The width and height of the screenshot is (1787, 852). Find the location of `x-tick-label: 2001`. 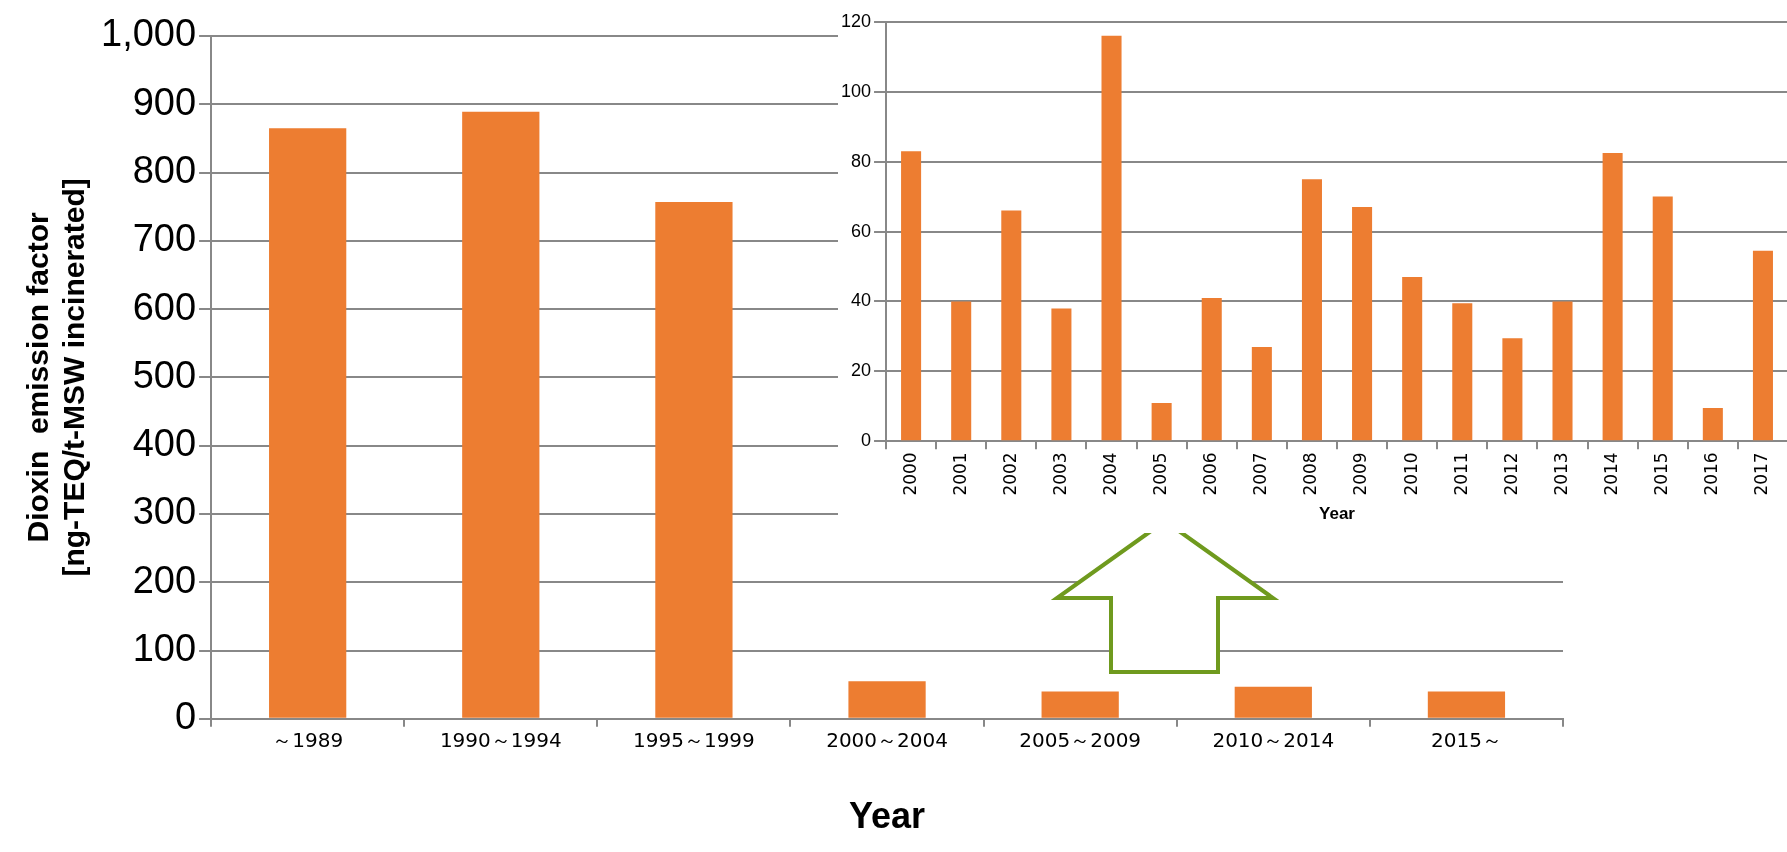

x-tick-label: 2001 is located at coordinates (959, 474).